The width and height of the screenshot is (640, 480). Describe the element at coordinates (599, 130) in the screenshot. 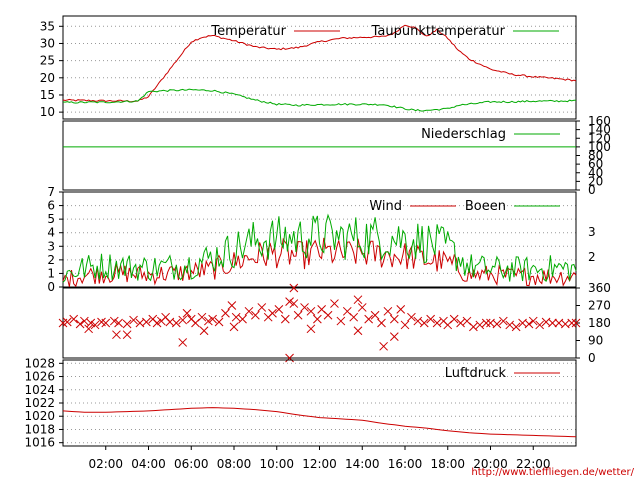

I see `y-tick-label: 140` at that location.